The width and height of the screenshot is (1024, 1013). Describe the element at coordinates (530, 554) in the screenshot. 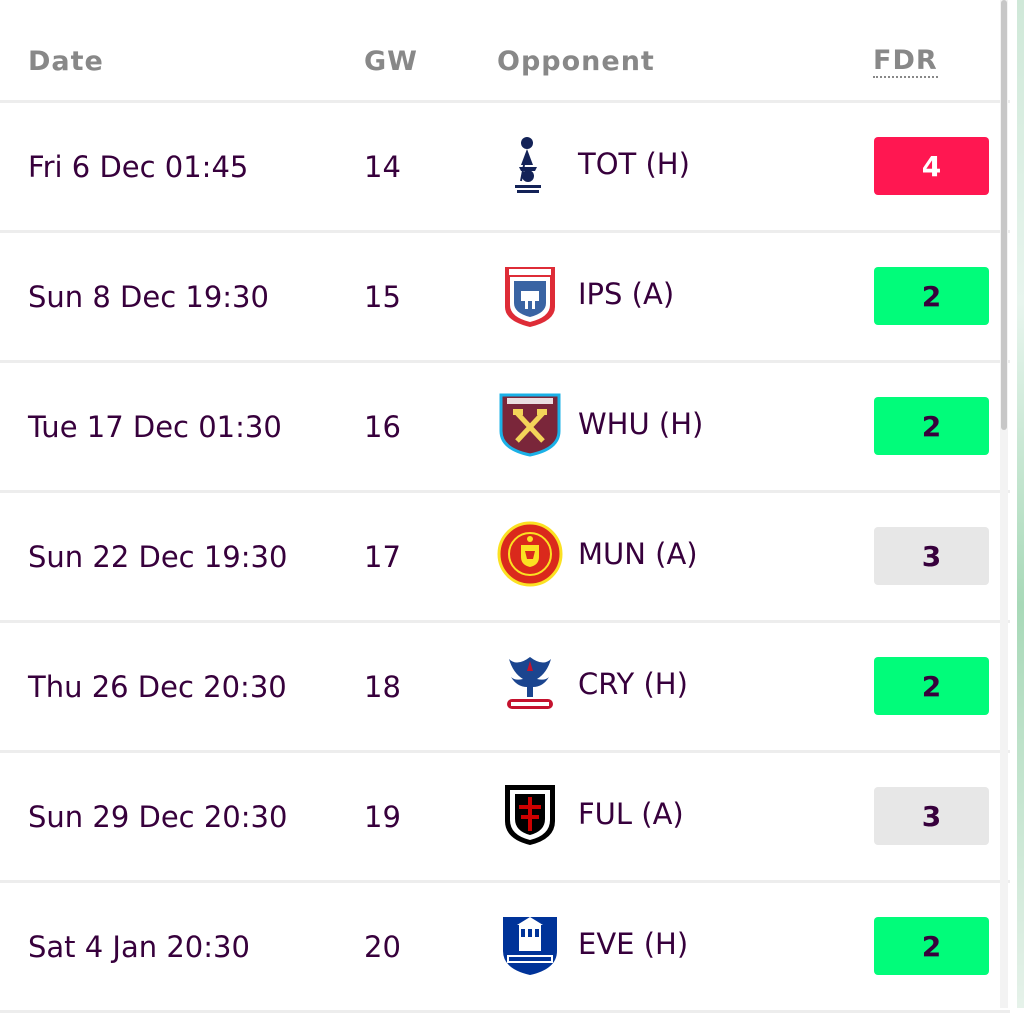

I see `man-utd-crest-icon` at that location.